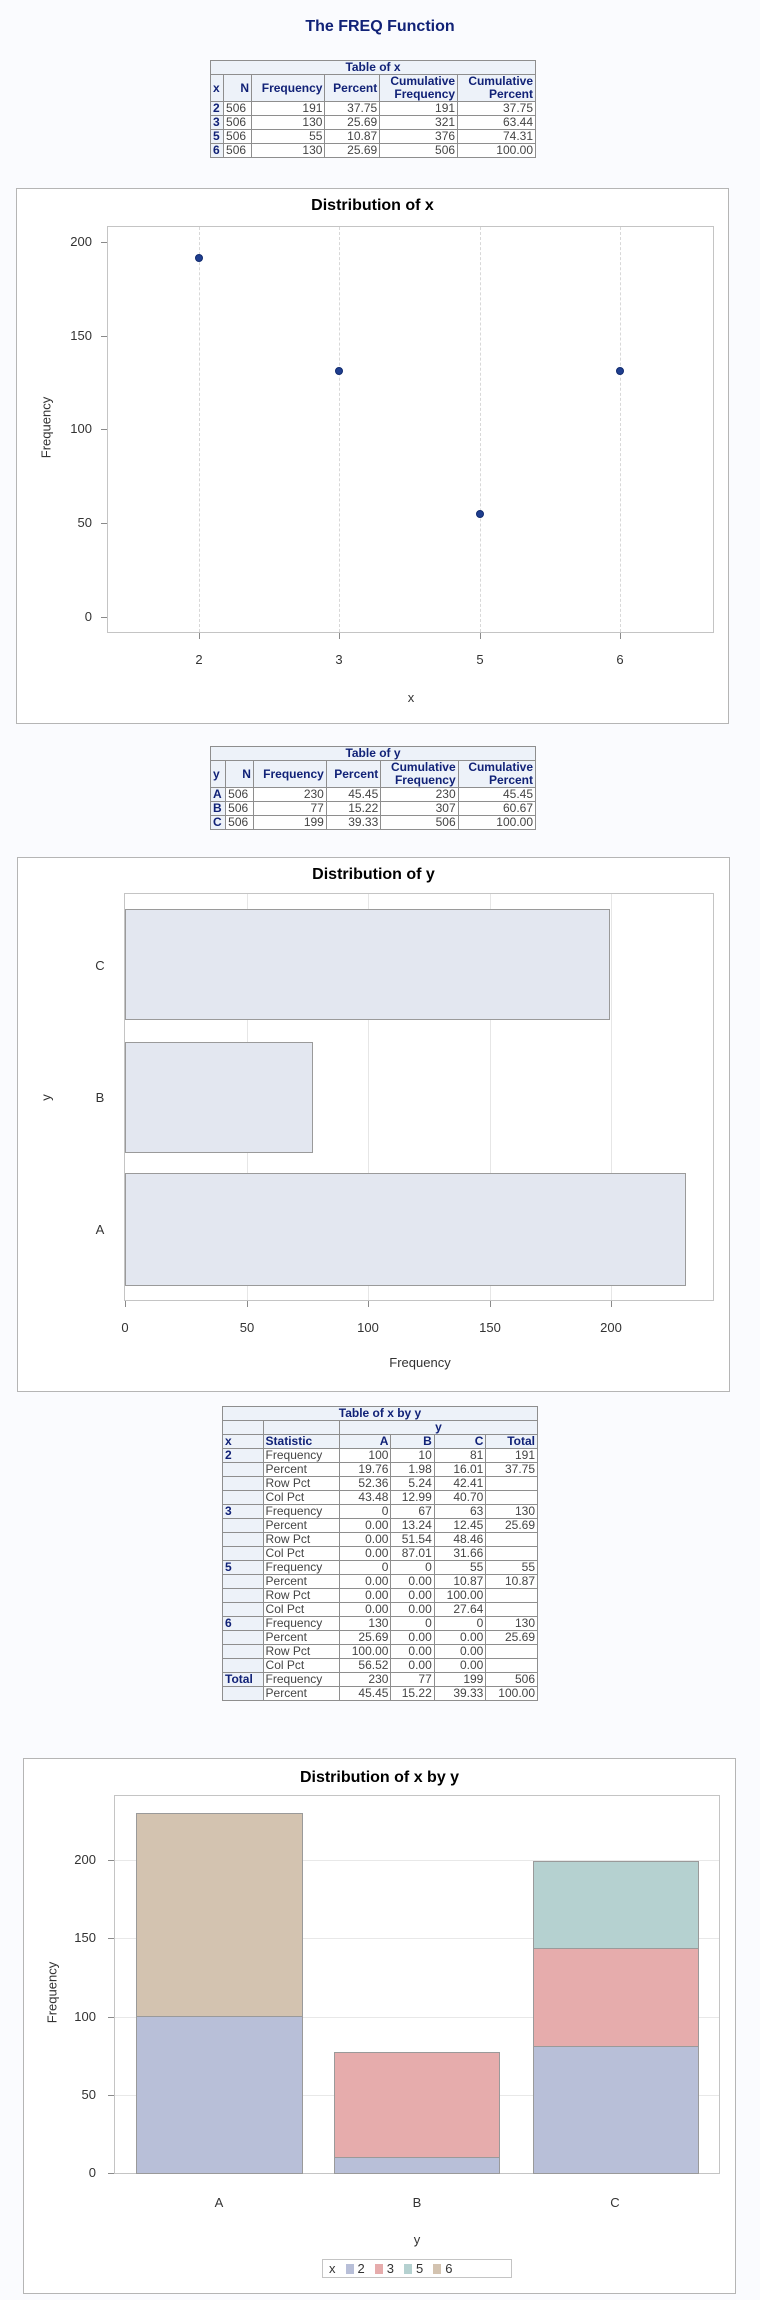 The width and height of the screenshot is (760, 2300). What do you see at coordinates (380, 1637) in the screenshot?
I see `table-row: Percent 25.69 0.00 0.00 25.69` at bounding box center [380, 1637].